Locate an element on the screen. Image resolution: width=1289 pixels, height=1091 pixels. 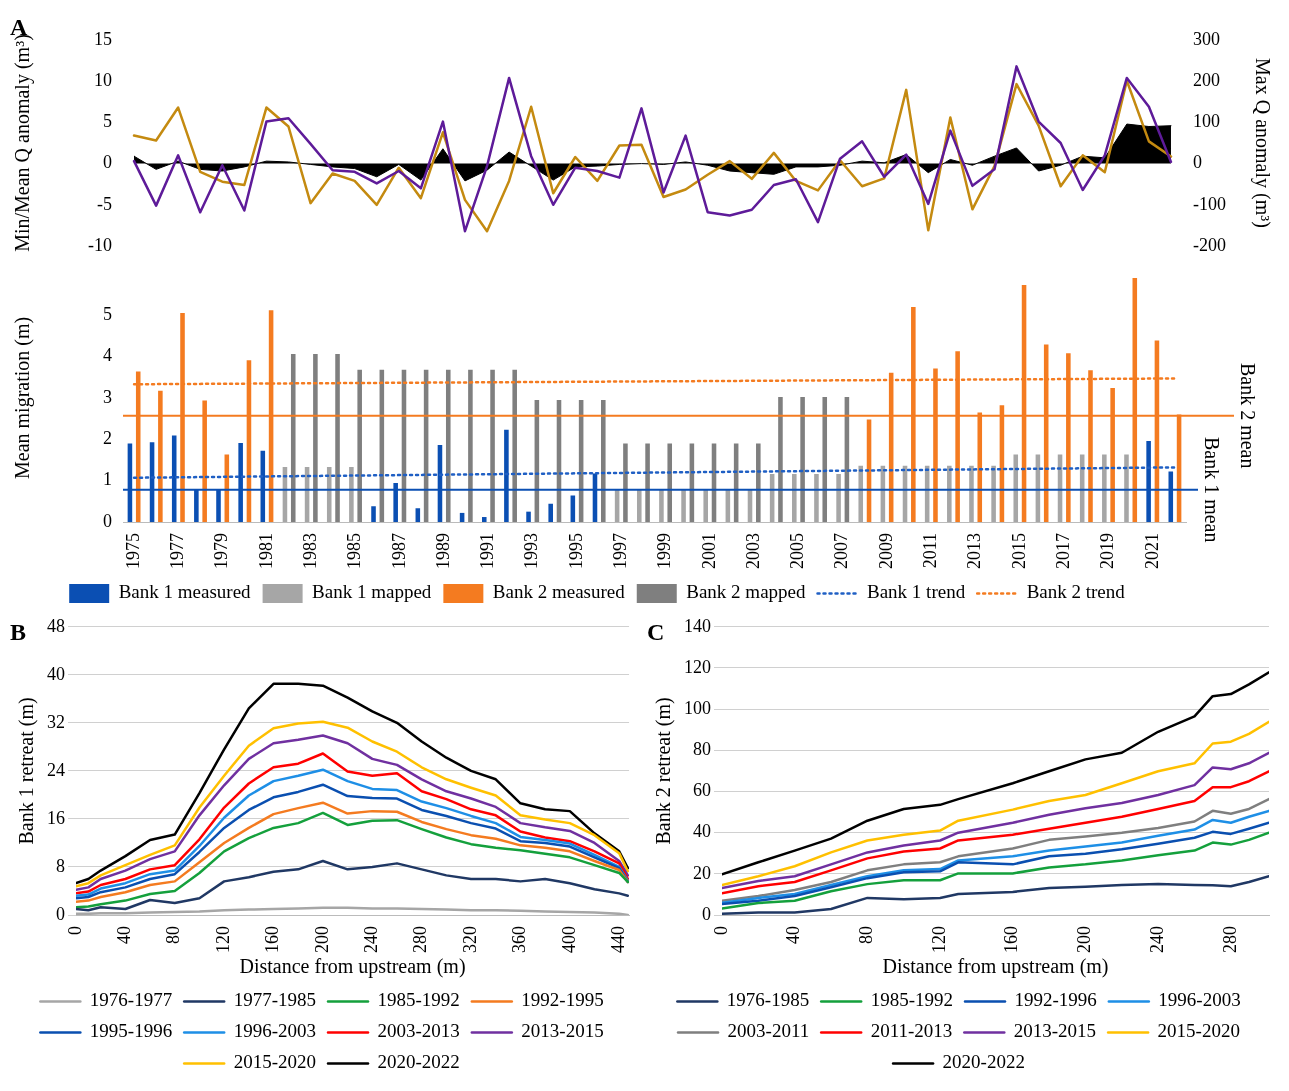
x-tick-label: 1979 is located at coordinates (221, 551).